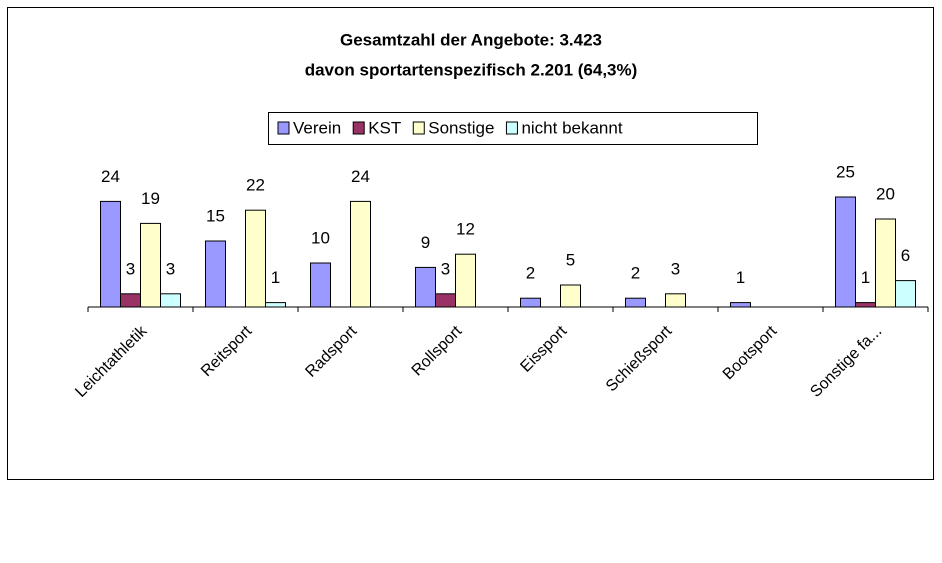 The image size is (942, 563). I want to click on value-label: 12, so click(465, 229).